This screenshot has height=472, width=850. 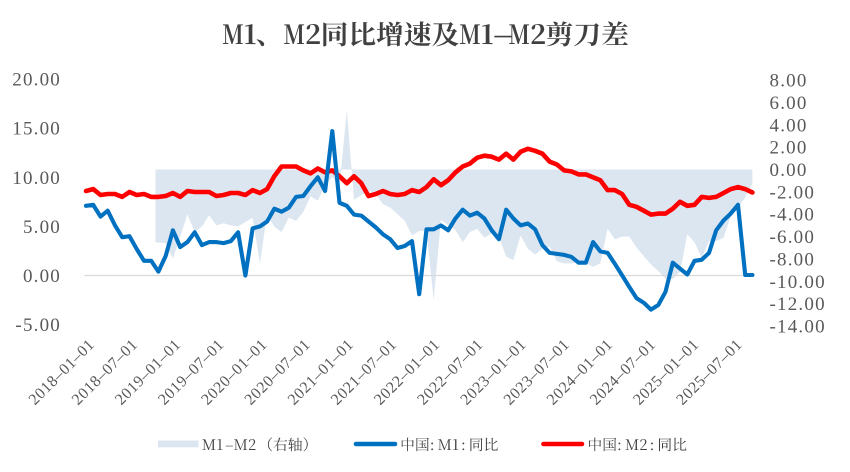 What do you see at coordinates (36, 178) in the screenshot?
I see `svg-text: 10.00` at bounding box center [36, 178].